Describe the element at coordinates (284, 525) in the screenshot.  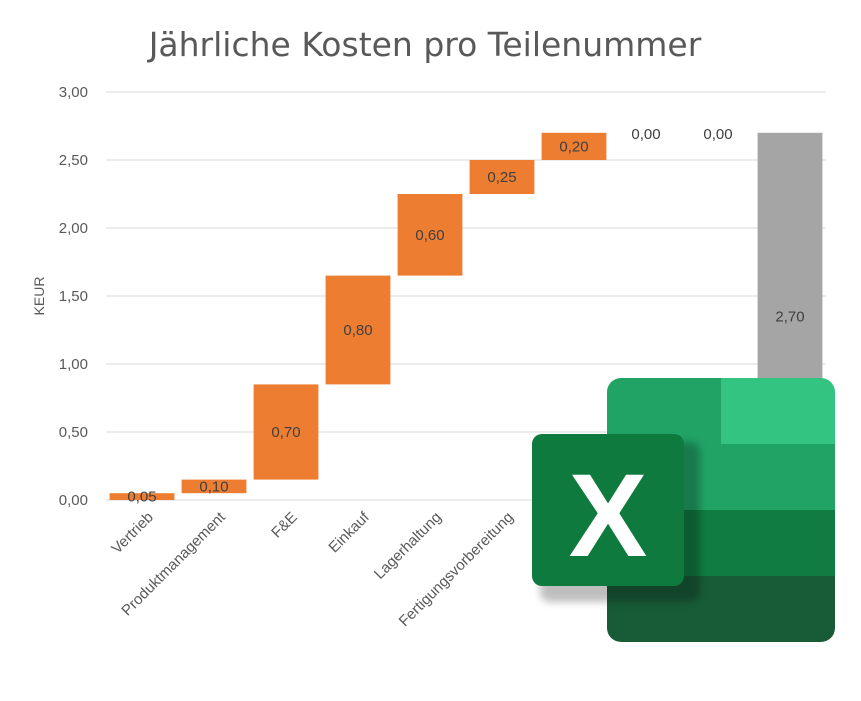
I see `x-tick-label: F&E` at that location.